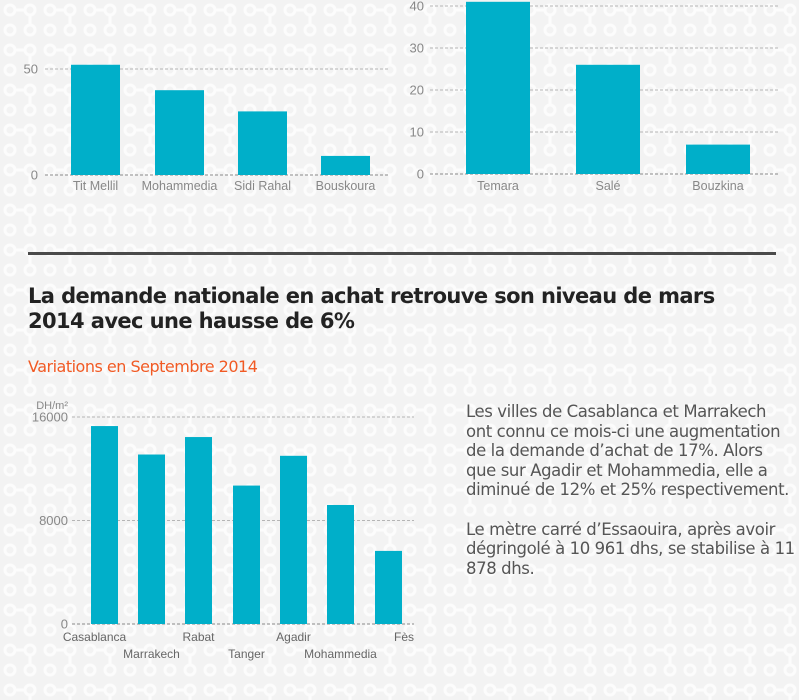  Describe the element at coordinates (404, 637) in the screenshot. I see `x-tick-label: Fès` at that location.